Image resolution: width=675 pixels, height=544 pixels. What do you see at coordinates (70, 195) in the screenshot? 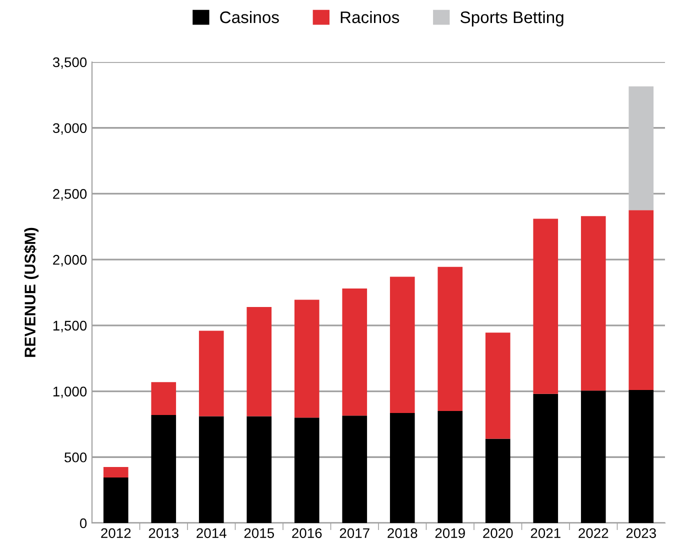
I see `y-tick-label: 2,500` at bounding box center [70, 195].